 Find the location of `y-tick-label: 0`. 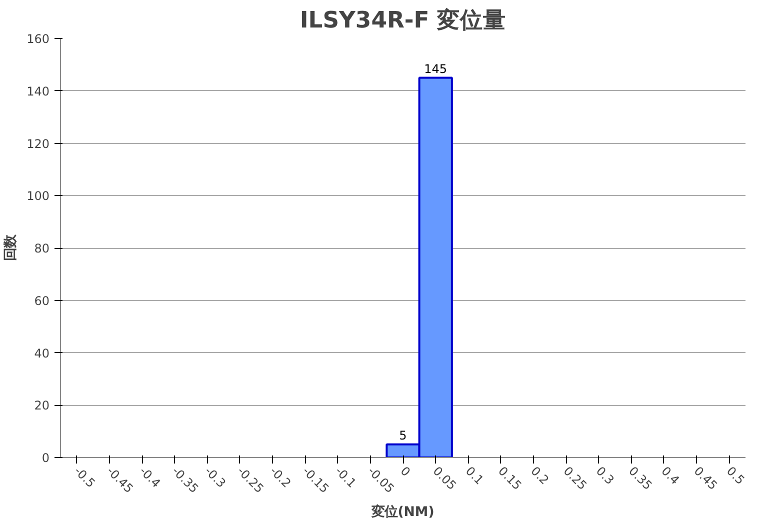

y-tick-label: 0 is located at coordinates (46, 458).